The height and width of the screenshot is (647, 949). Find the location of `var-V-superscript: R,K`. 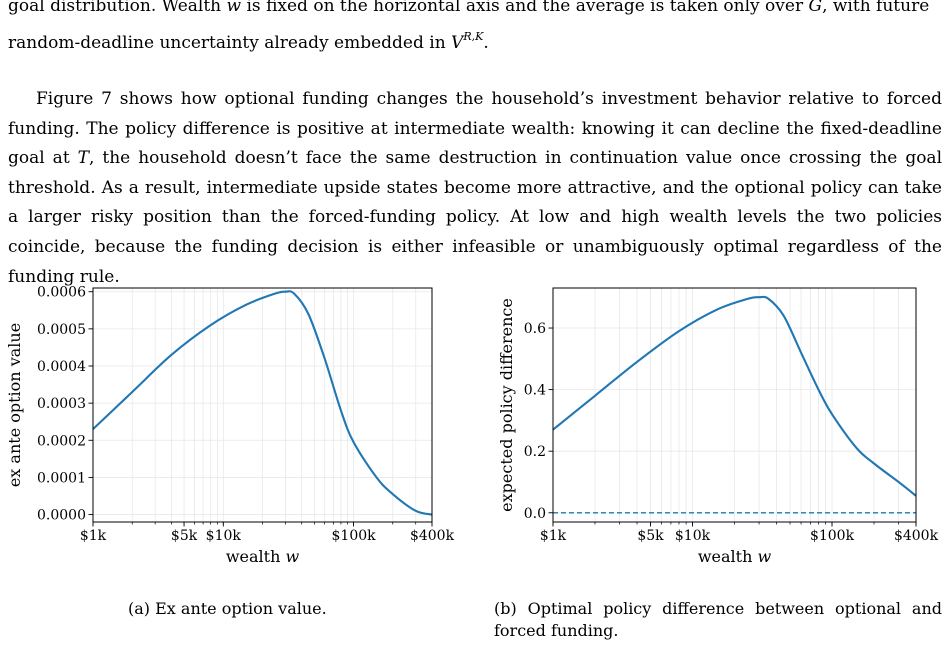

var-V-superscript: R,K is located at coordinates (473, 36).